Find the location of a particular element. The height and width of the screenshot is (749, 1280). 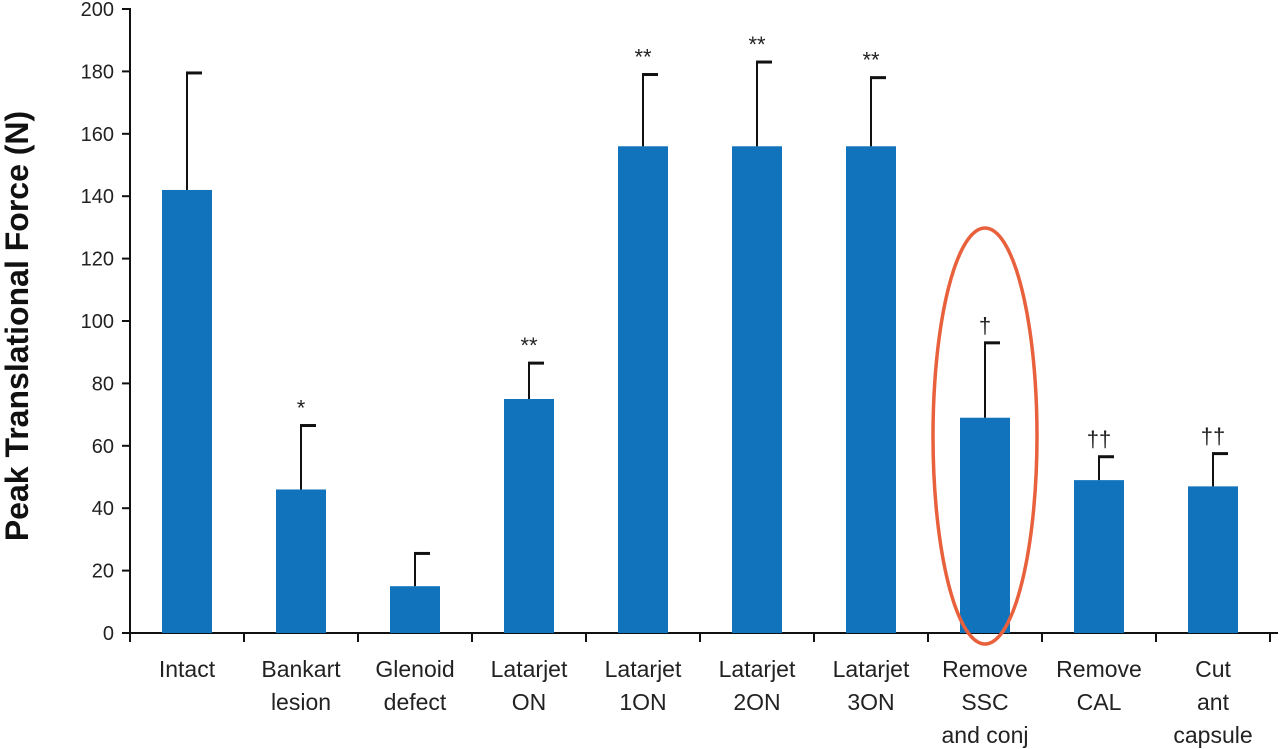

y-tick-label: 20 is located at coordinates (103, 572).